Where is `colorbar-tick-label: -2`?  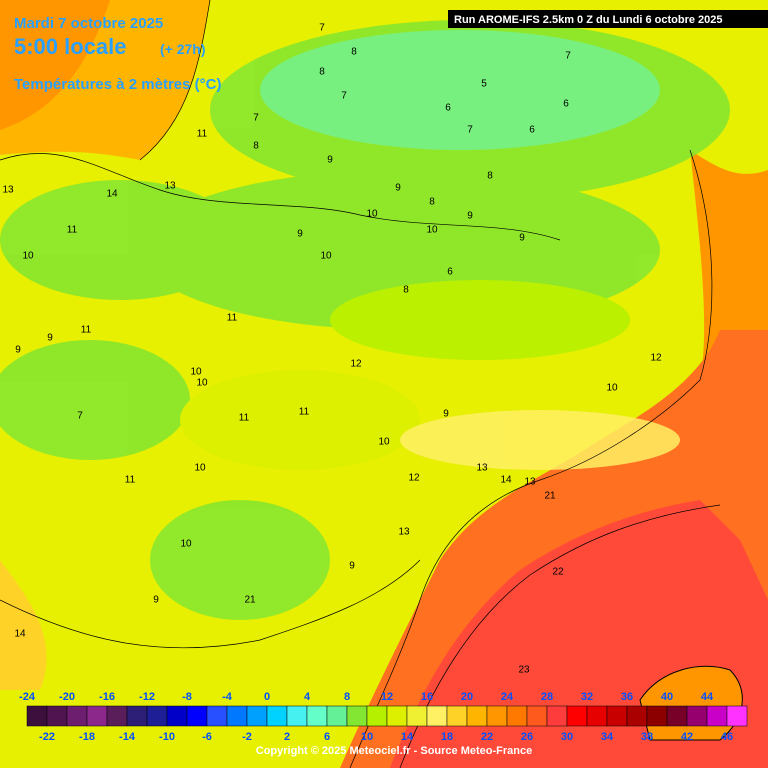 colorbar-tick-label: -2 is located at coordinates (247, 737).